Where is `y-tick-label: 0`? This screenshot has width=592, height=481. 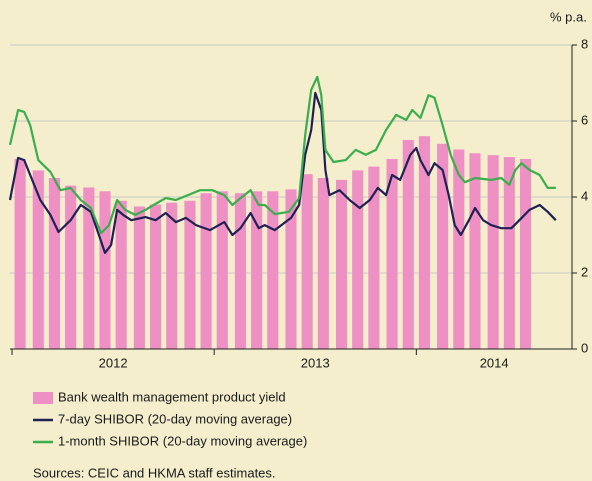
y-tick-label: 0 is located at coordinates (584, 347).